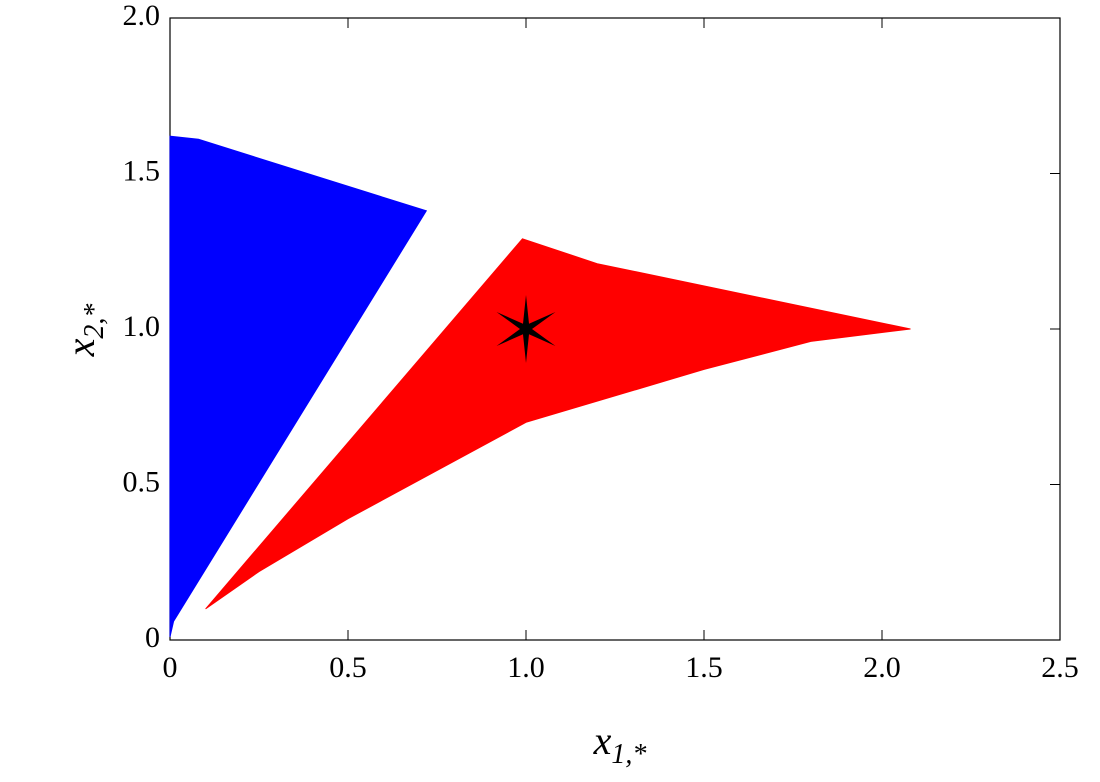 Image resolution: width=1100 pixels, height=782 pixels. What do you see at coordinates (526, 329) in the screenshot?
I see `star-point` at bounding box center [526, 329].